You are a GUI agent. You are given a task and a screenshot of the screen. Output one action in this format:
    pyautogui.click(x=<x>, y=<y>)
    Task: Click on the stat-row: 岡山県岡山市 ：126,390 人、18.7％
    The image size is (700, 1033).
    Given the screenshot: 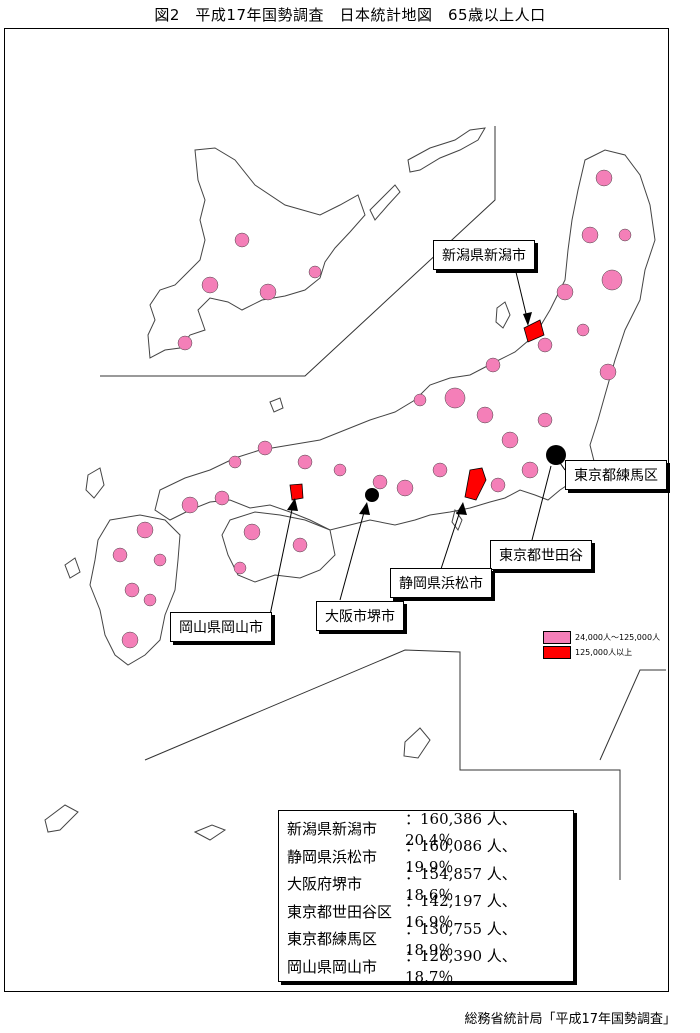 What is the action you would take?
    pyautogui.click(x=426, y=966)
    